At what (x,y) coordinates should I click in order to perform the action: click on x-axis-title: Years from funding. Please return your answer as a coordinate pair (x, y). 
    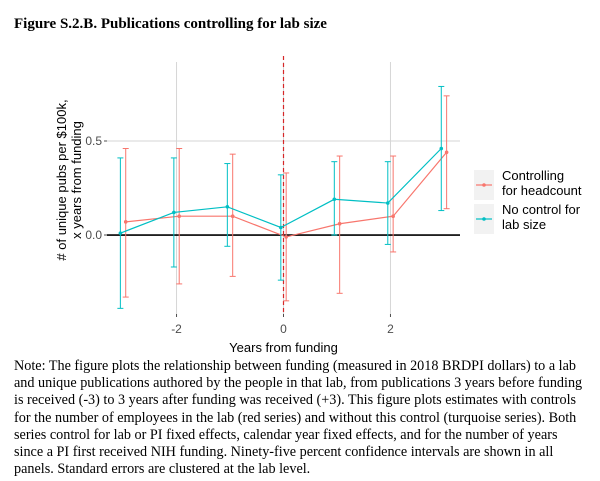
    Looking at the image, I should click on (283, 347).